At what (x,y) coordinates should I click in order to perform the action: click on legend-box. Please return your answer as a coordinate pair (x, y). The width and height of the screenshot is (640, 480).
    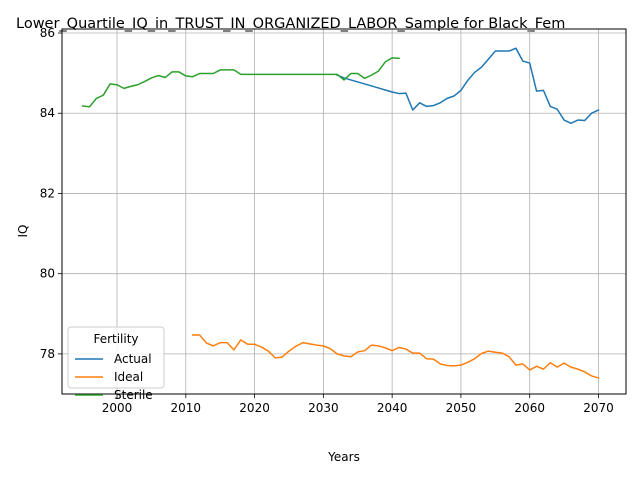
    Looking at the image, I should click on (116, 357).